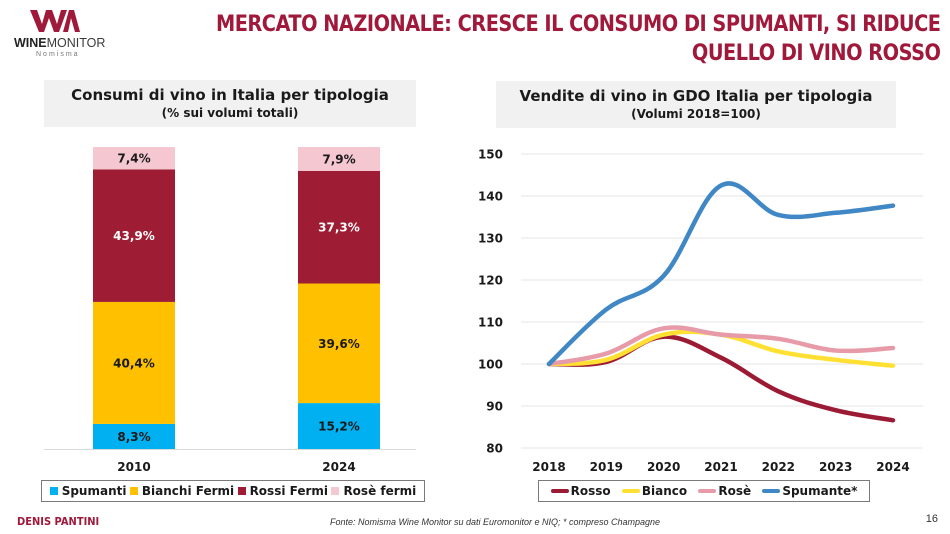 This screenshot has height=534, width=950. I want to click on legend-item-bianchi: Bianchi Fermi, so click(182, 491).